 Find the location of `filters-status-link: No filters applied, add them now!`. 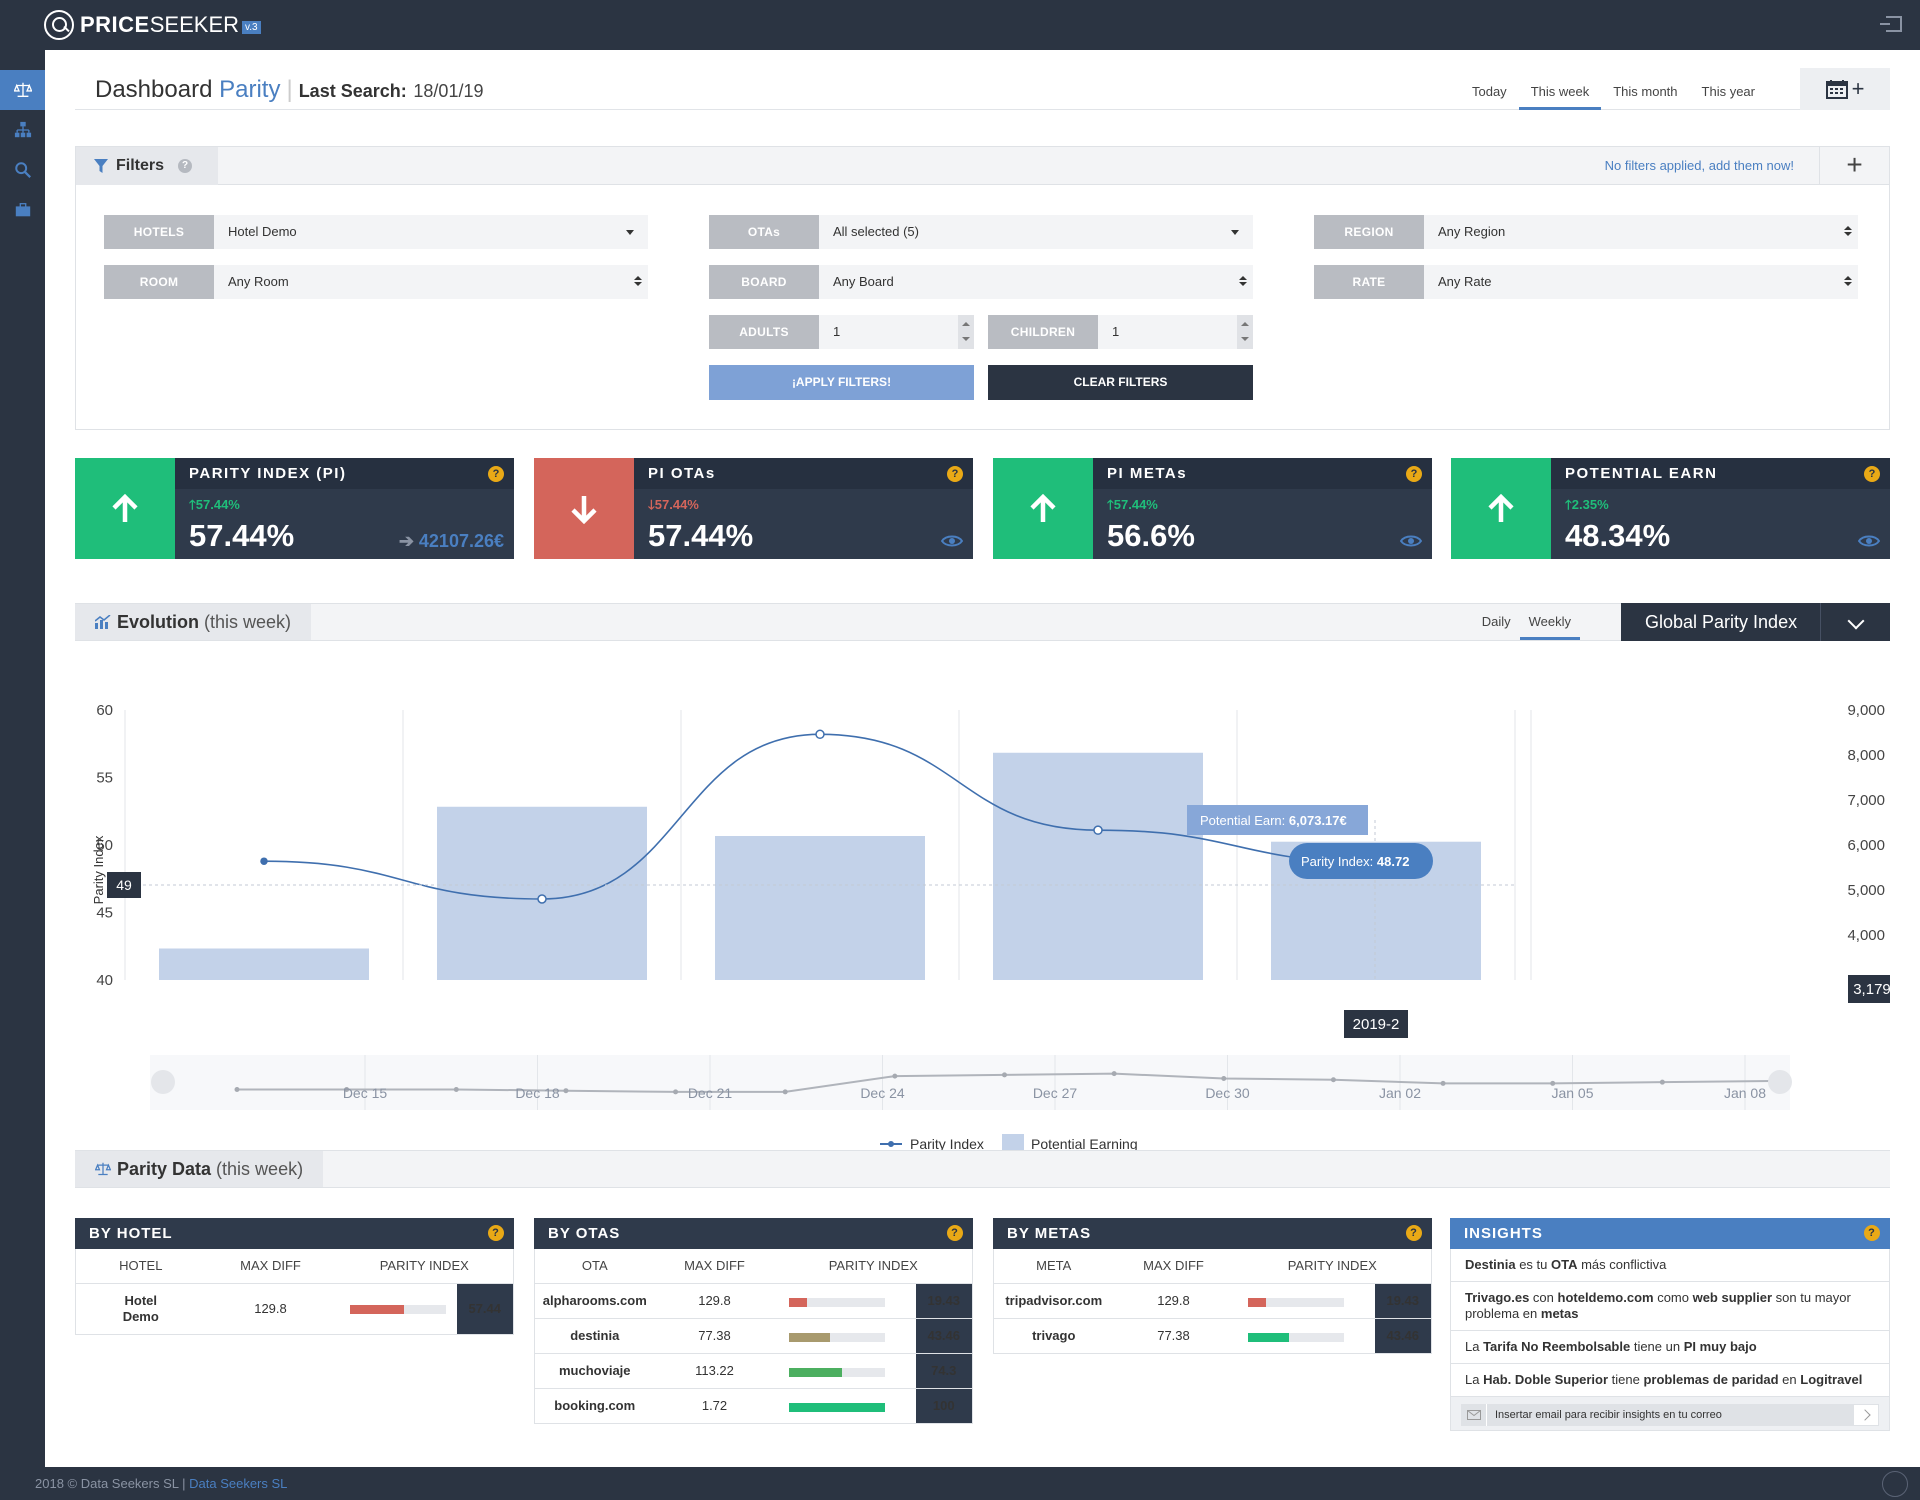

filters-status-link: No filters applied, add them now! is located at coordinates (1699, 165).